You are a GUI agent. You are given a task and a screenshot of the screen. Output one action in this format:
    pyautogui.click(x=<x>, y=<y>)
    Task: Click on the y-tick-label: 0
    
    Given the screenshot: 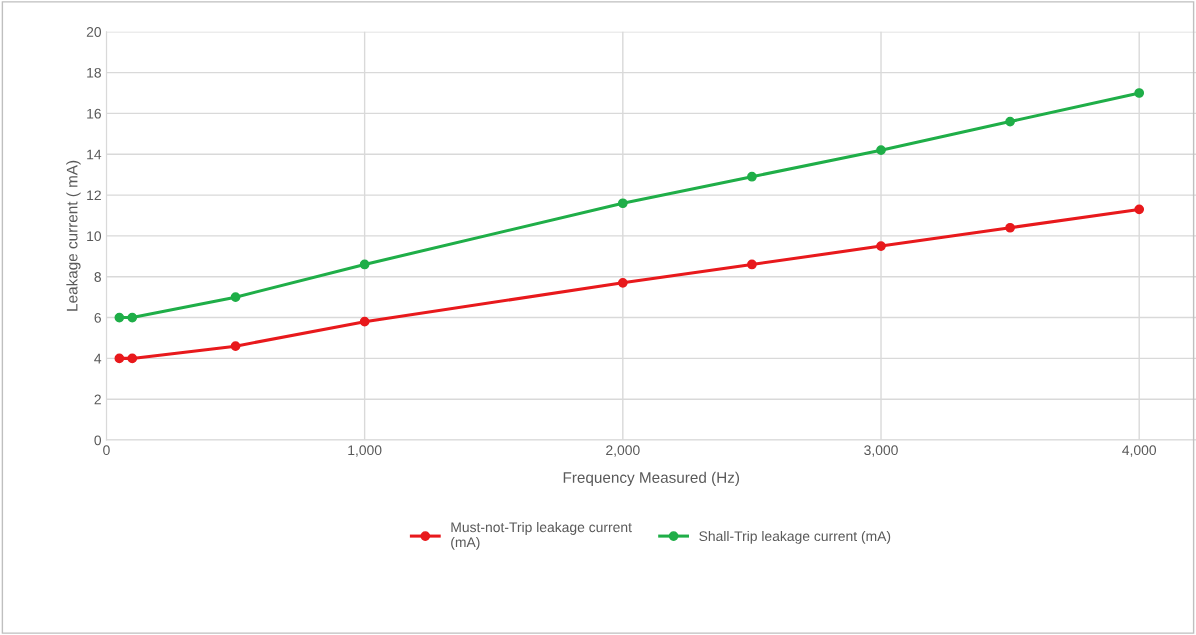 What is the action you would take?
    pyautogui.click(x=98, y=440)
    